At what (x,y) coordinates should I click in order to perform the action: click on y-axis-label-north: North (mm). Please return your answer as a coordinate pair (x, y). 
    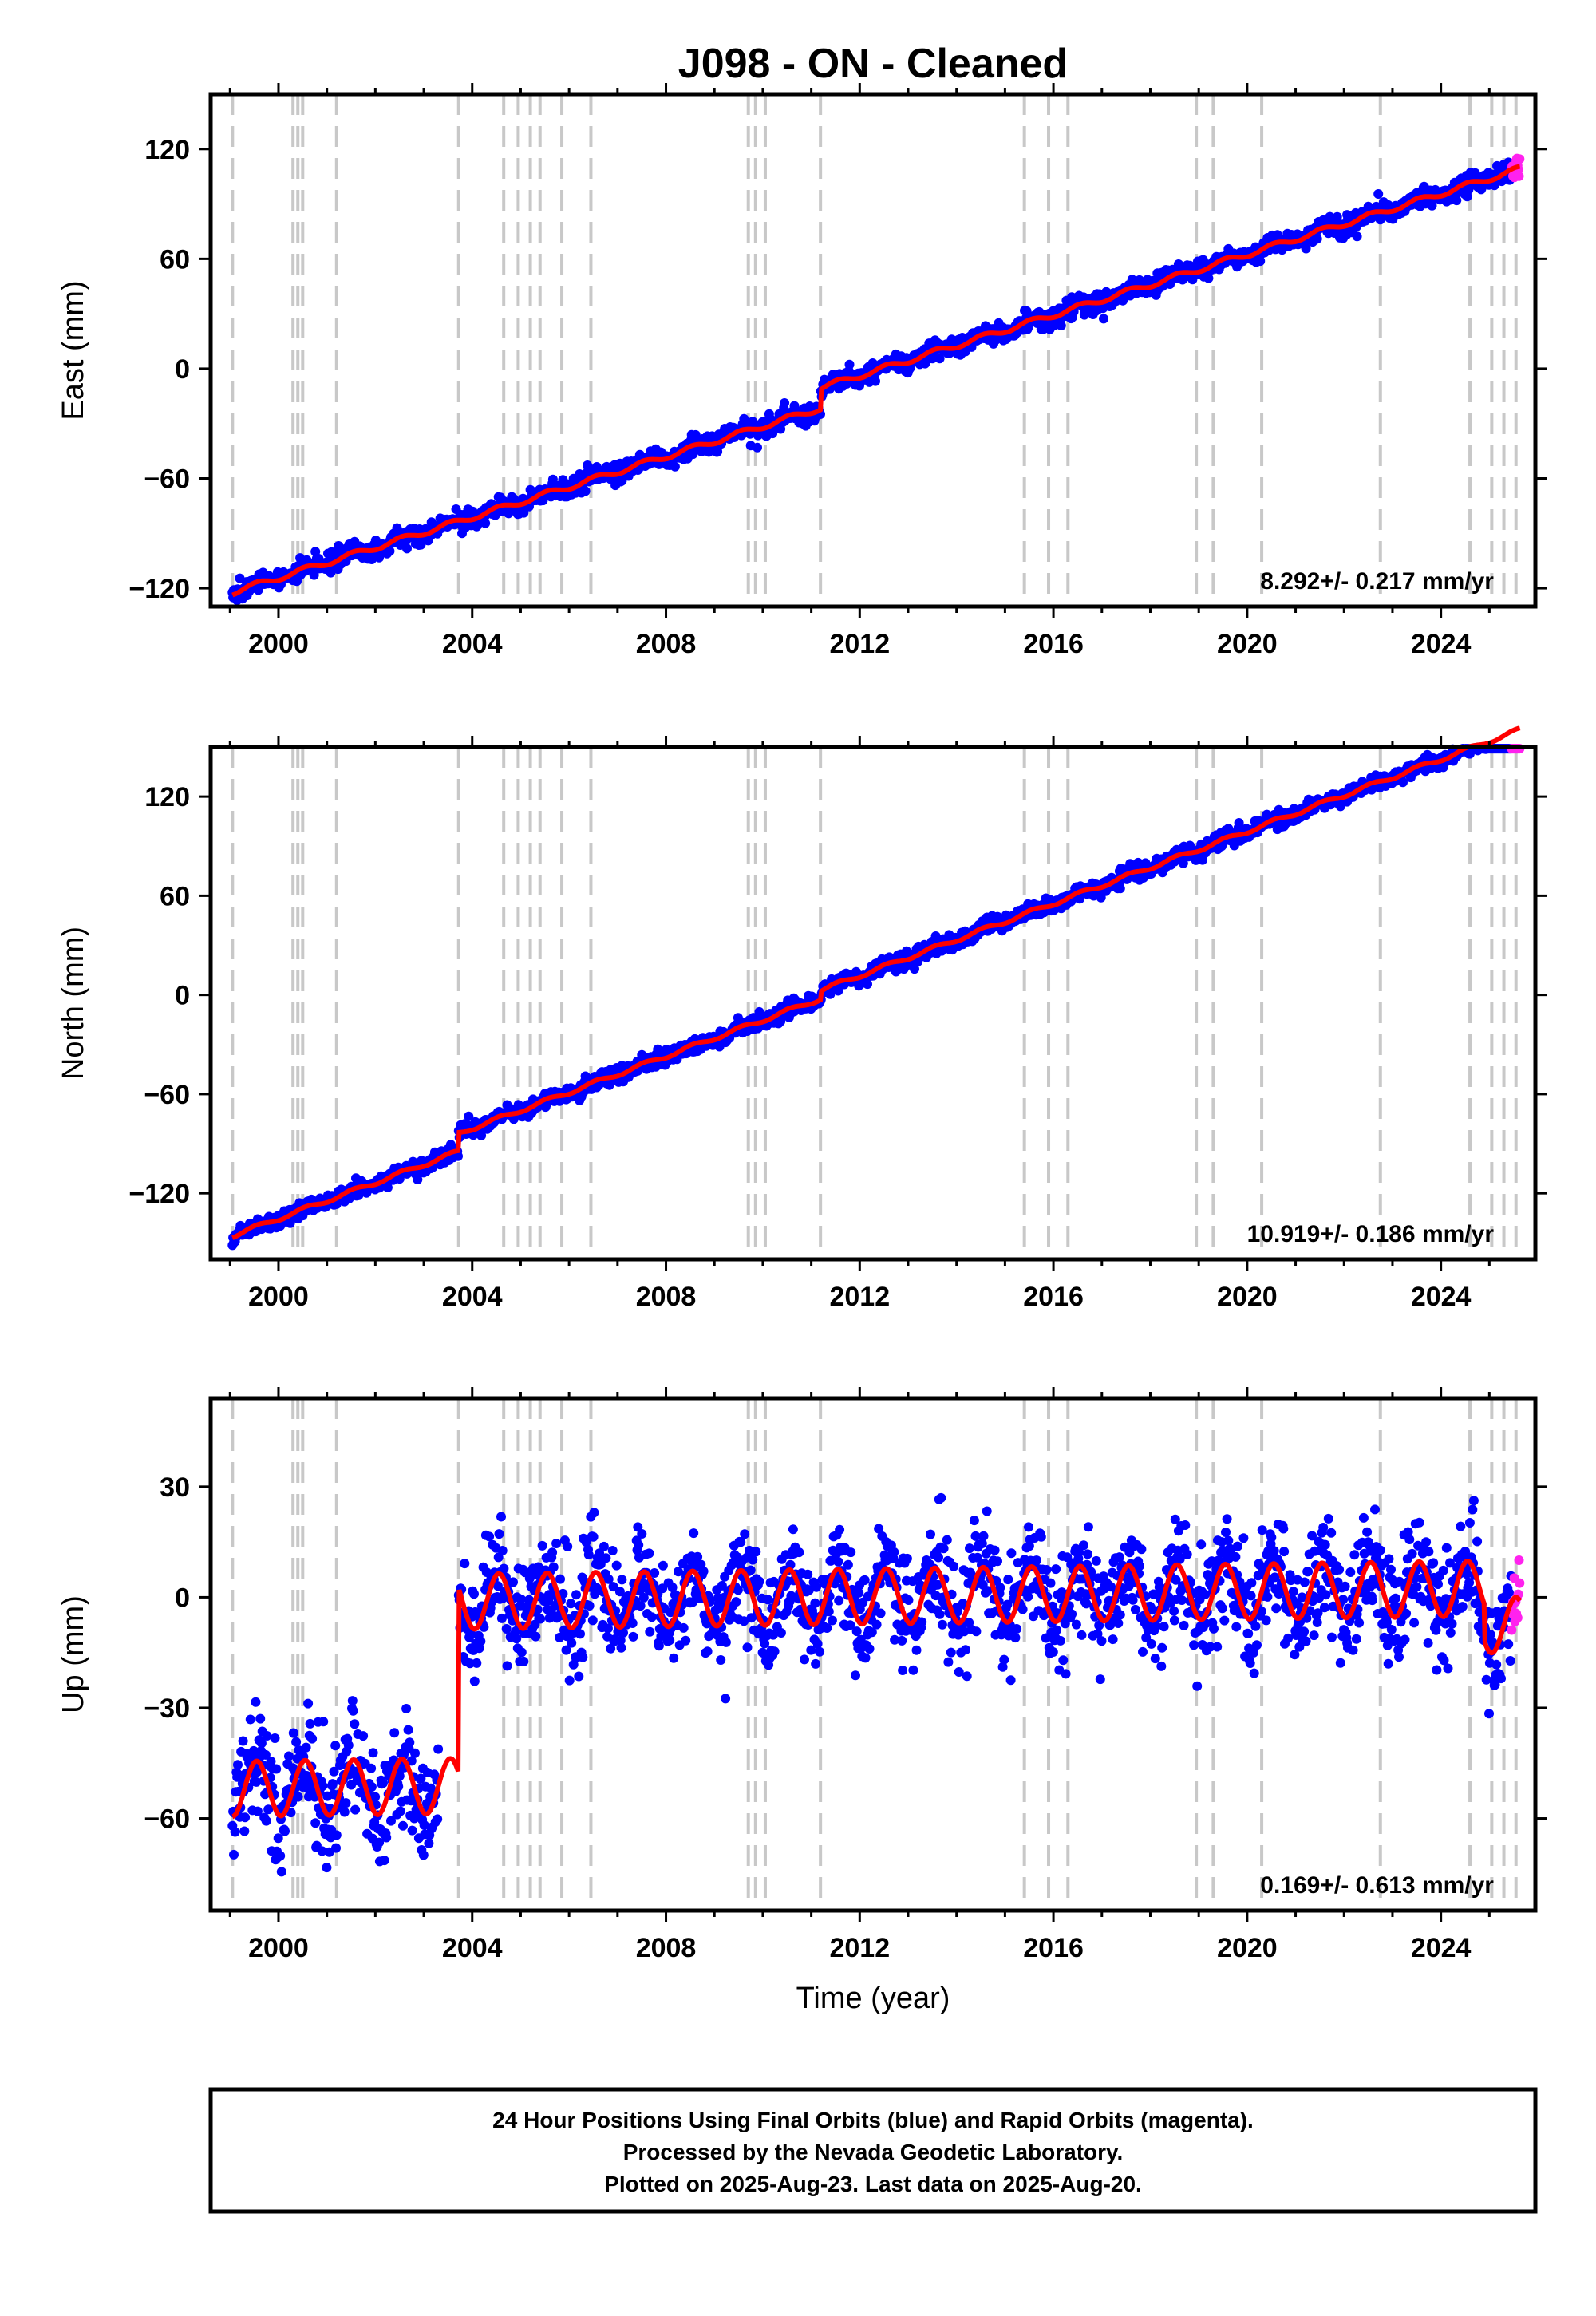
    Looking at the image, I should click on (73, 1003).